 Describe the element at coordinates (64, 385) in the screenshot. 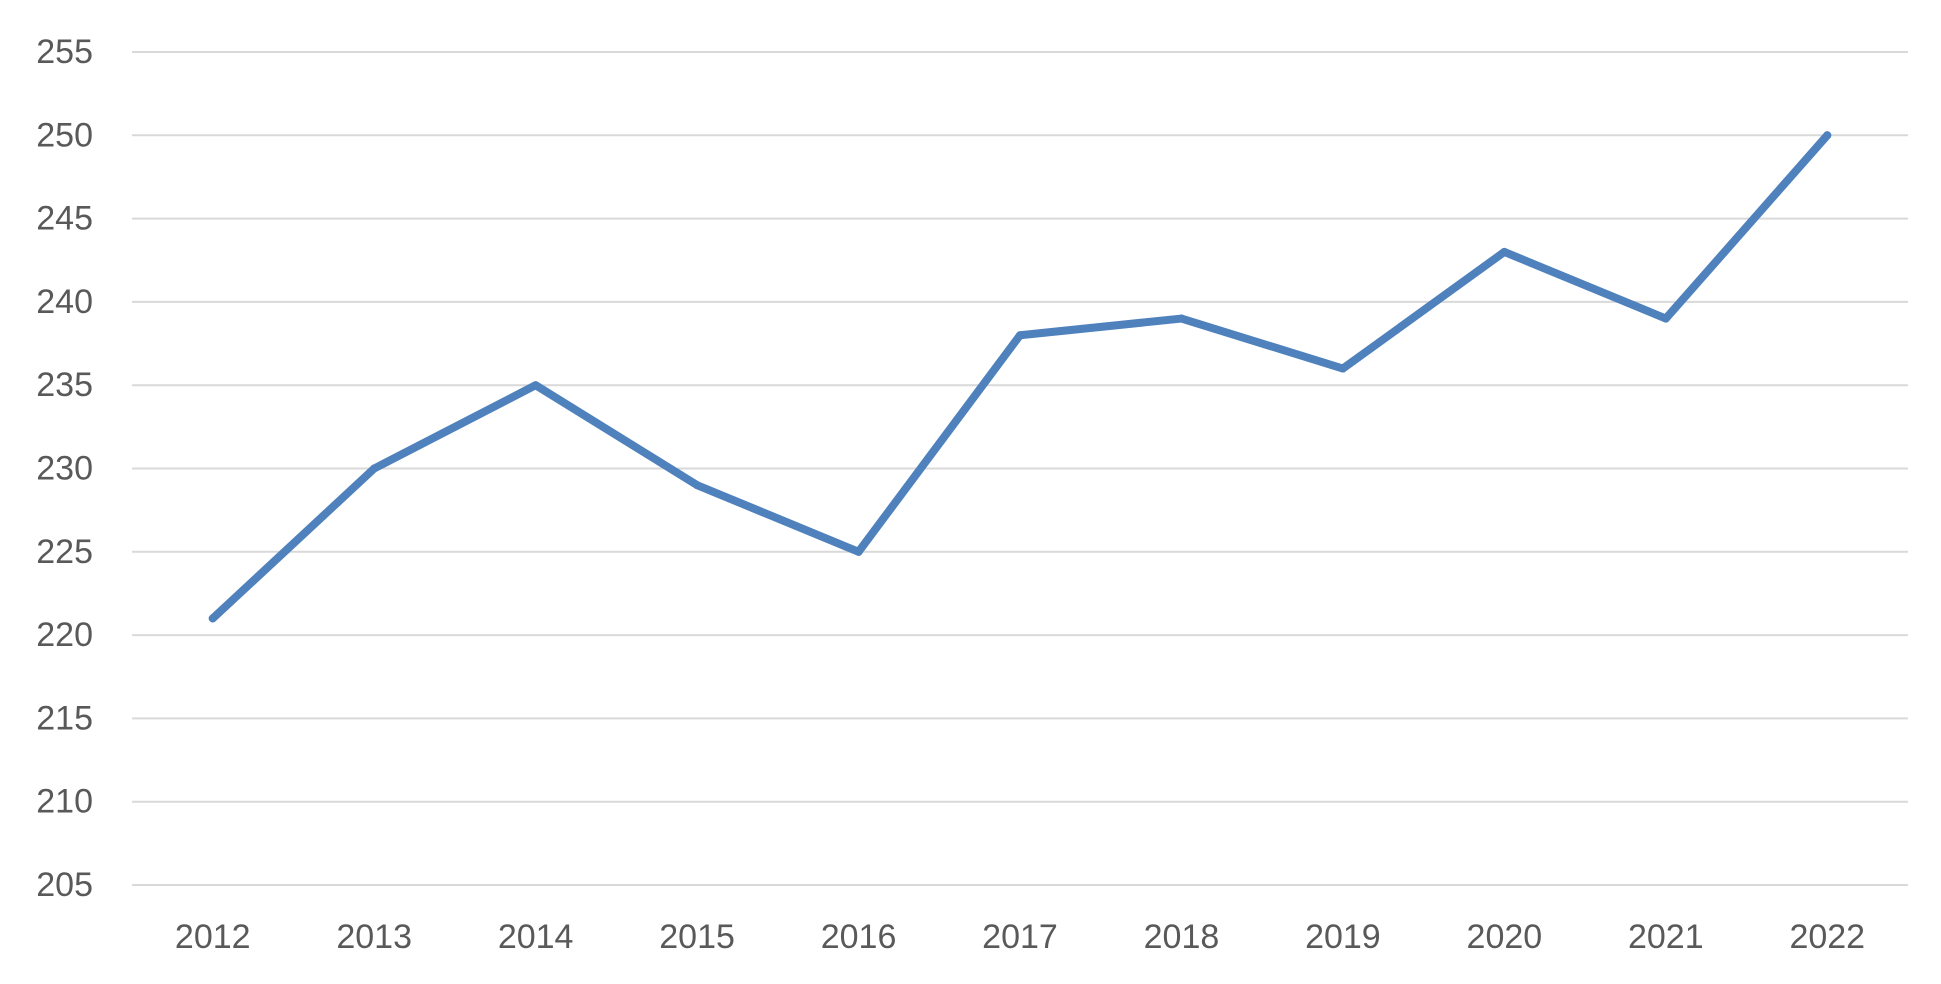

I see `y-tick-label: 235` at that location.